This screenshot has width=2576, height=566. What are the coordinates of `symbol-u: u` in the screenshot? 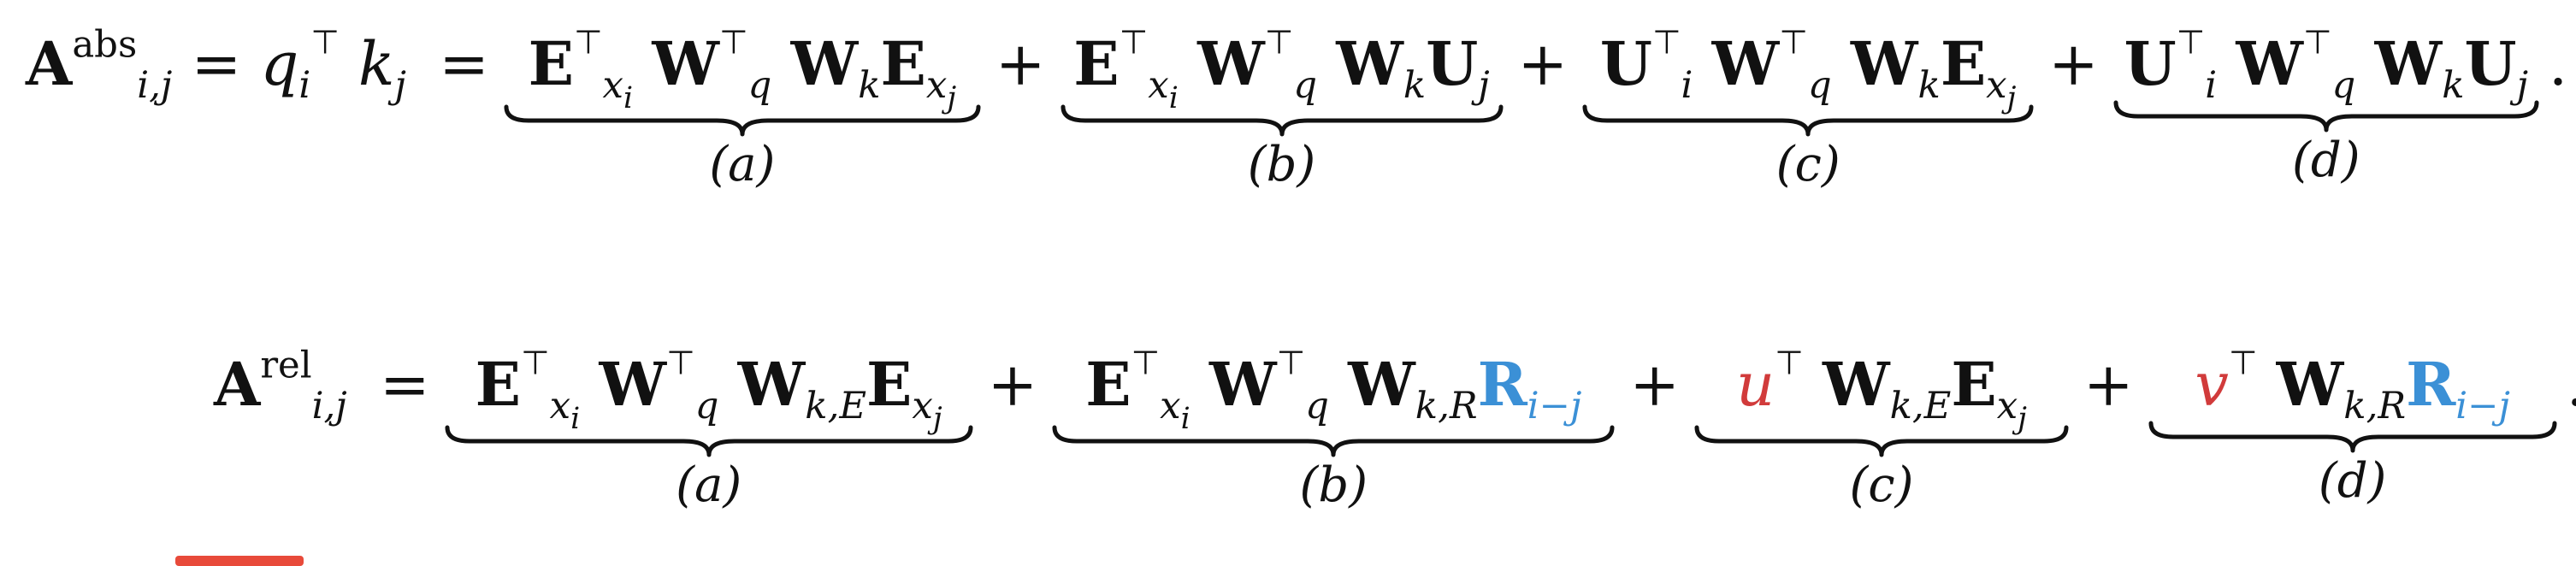 It's located at (1755, 385).